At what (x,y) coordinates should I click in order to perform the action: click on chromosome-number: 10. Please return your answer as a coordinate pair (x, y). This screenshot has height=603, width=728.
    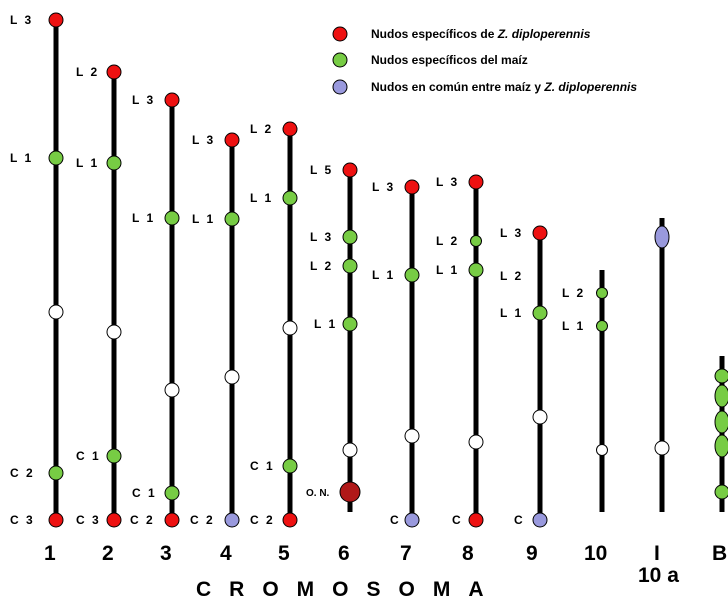
    Looking at the image, I should click on (595, 553).